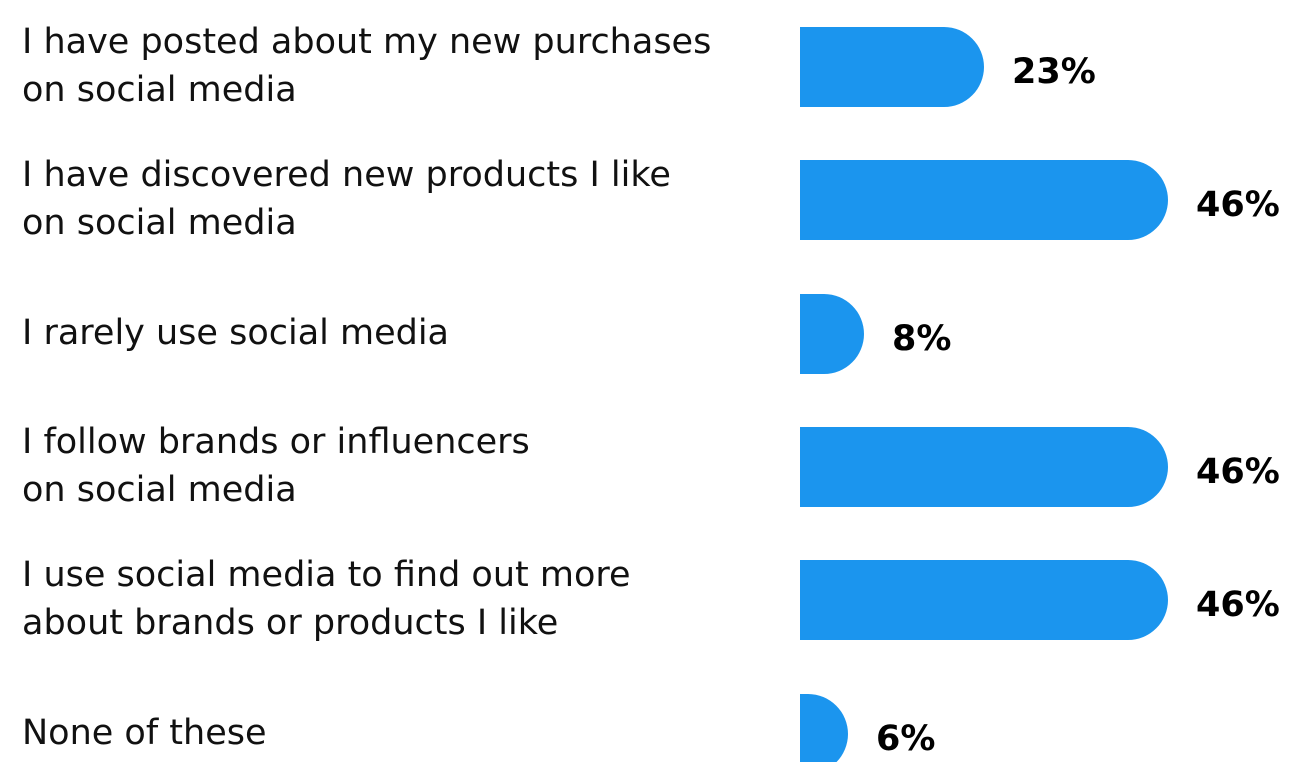 This screenshot has height=762, width=1301. Describe the element at coordinates (346, 175) in the screenshot. I see `category-label-line: I have discovered new products I like` at that location.